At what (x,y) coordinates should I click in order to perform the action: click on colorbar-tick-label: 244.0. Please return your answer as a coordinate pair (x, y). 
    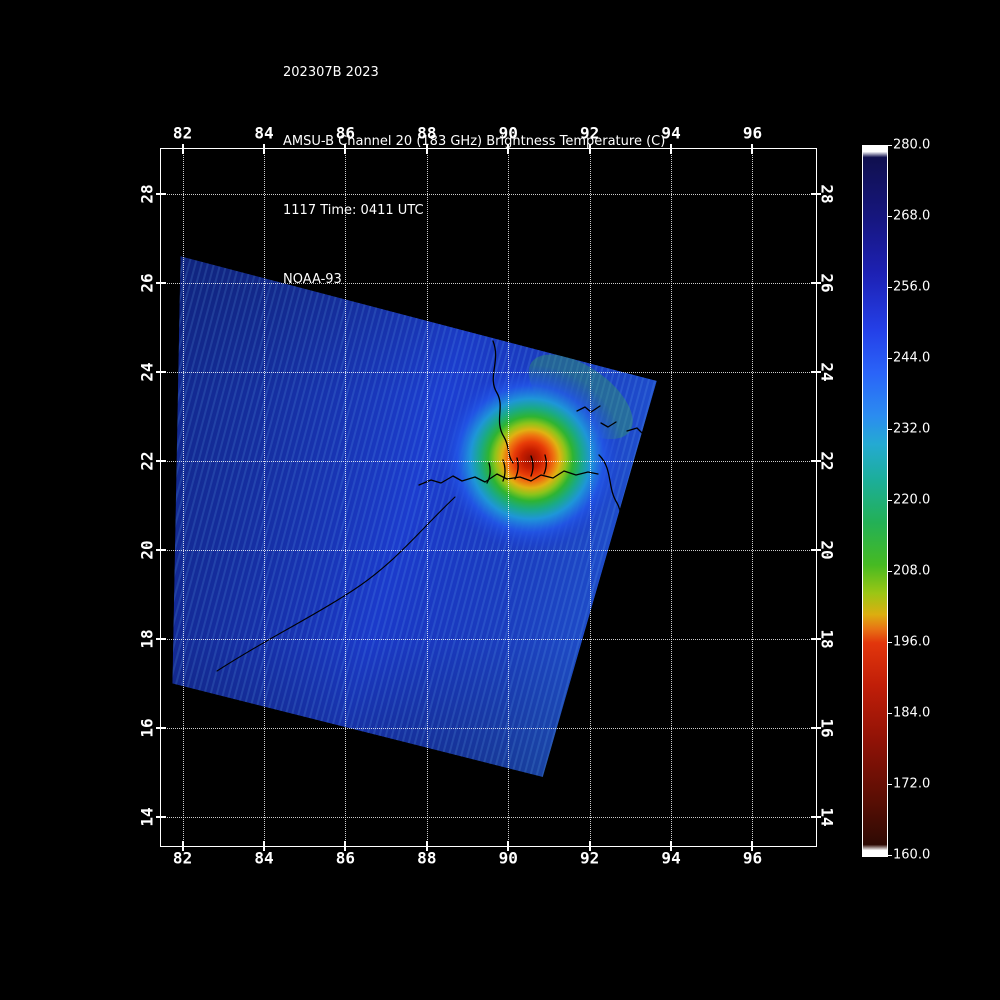
    Looking at the image, I should click on (912, 358).